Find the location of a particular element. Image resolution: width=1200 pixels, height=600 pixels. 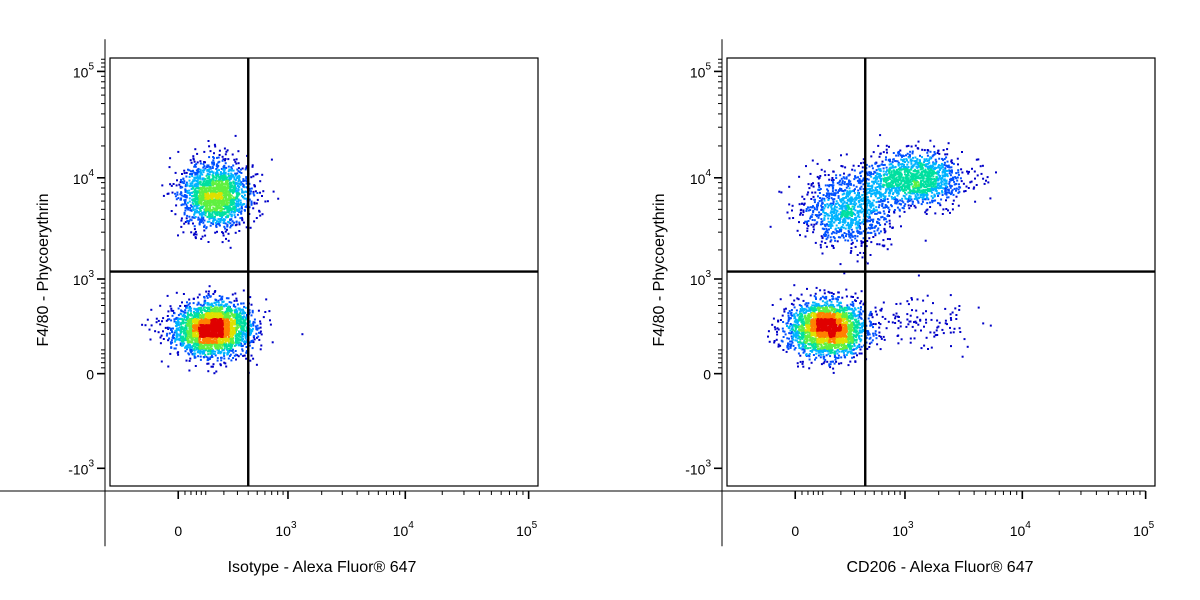

y-tick-label: 10⁵ is located at coordinates (84, 70).